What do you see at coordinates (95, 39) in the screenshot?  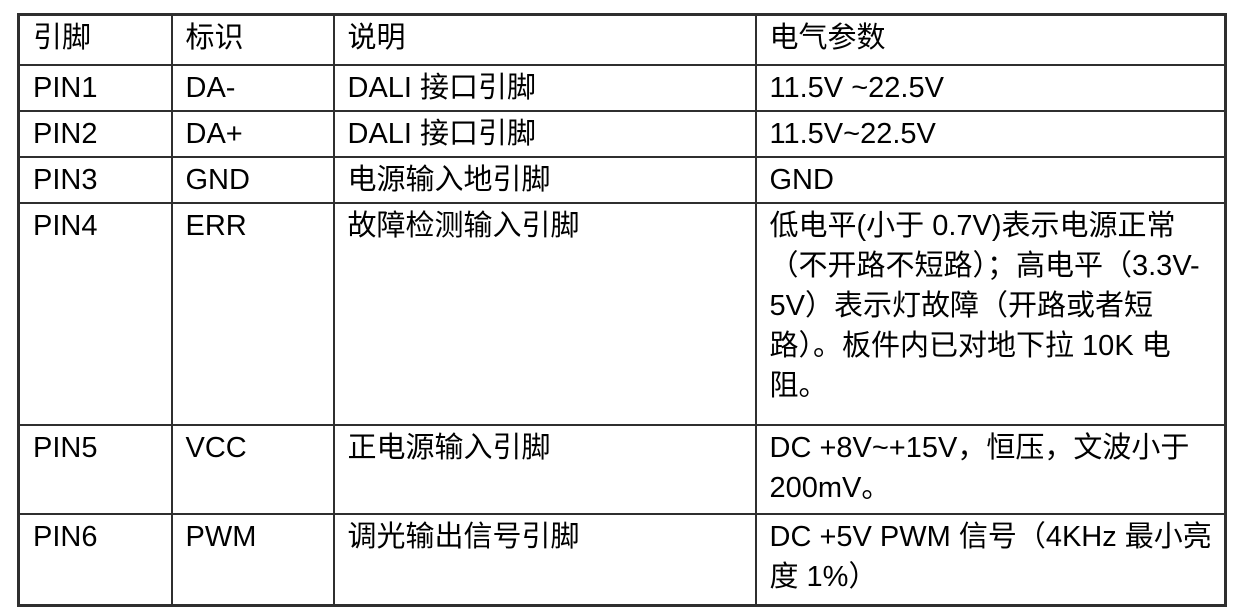 I see `column-header-pin: 引脚` at bounding box center [95, 39].